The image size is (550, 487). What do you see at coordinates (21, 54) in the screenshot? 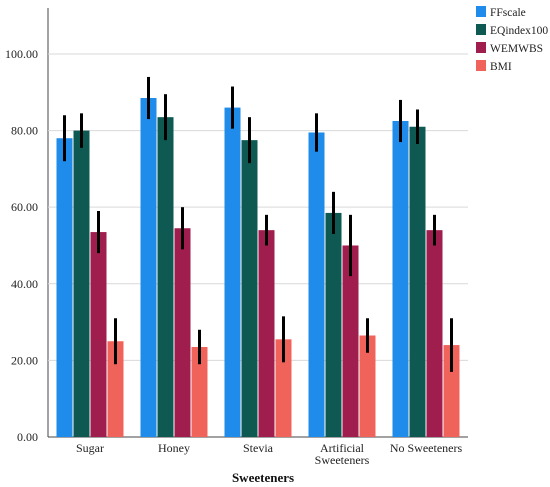
I see `y-tick-label: 100.00` at bounding box center [21, 54].